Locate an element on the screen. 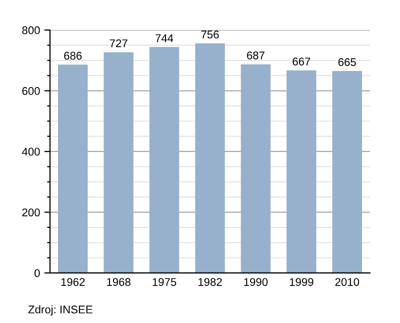  data-label: 667 is located at coordinates (301, 62).